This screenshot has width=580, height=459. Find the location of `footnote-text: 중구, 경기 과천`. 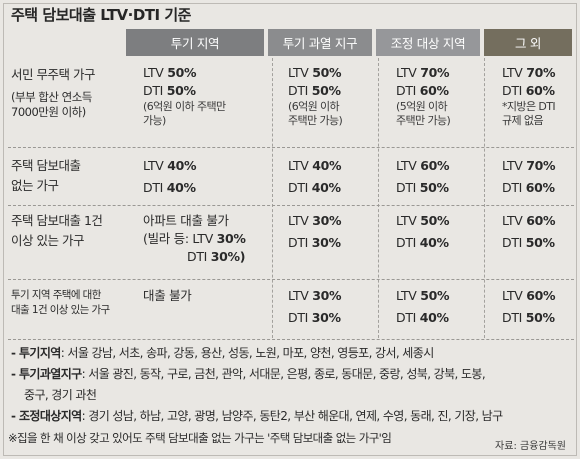

footnote-text: 중구, 경기 과천 is located at coordinates (60, 395).